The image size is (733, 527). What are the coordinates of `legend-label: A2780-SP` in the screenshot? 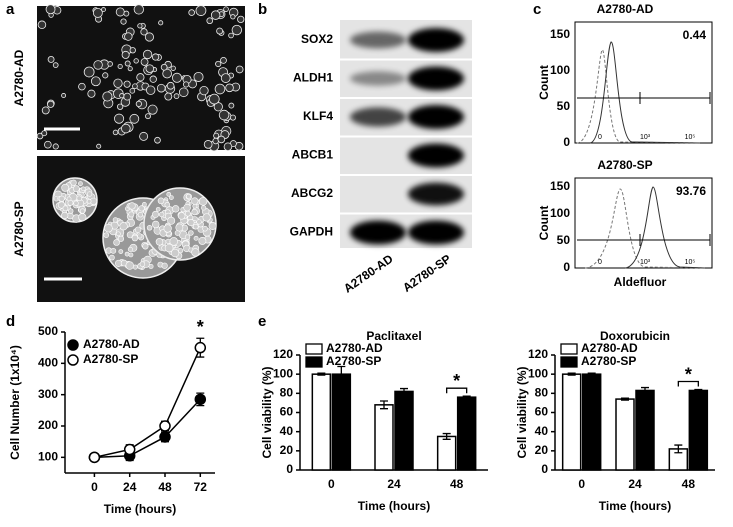 It's located at (353, 361).